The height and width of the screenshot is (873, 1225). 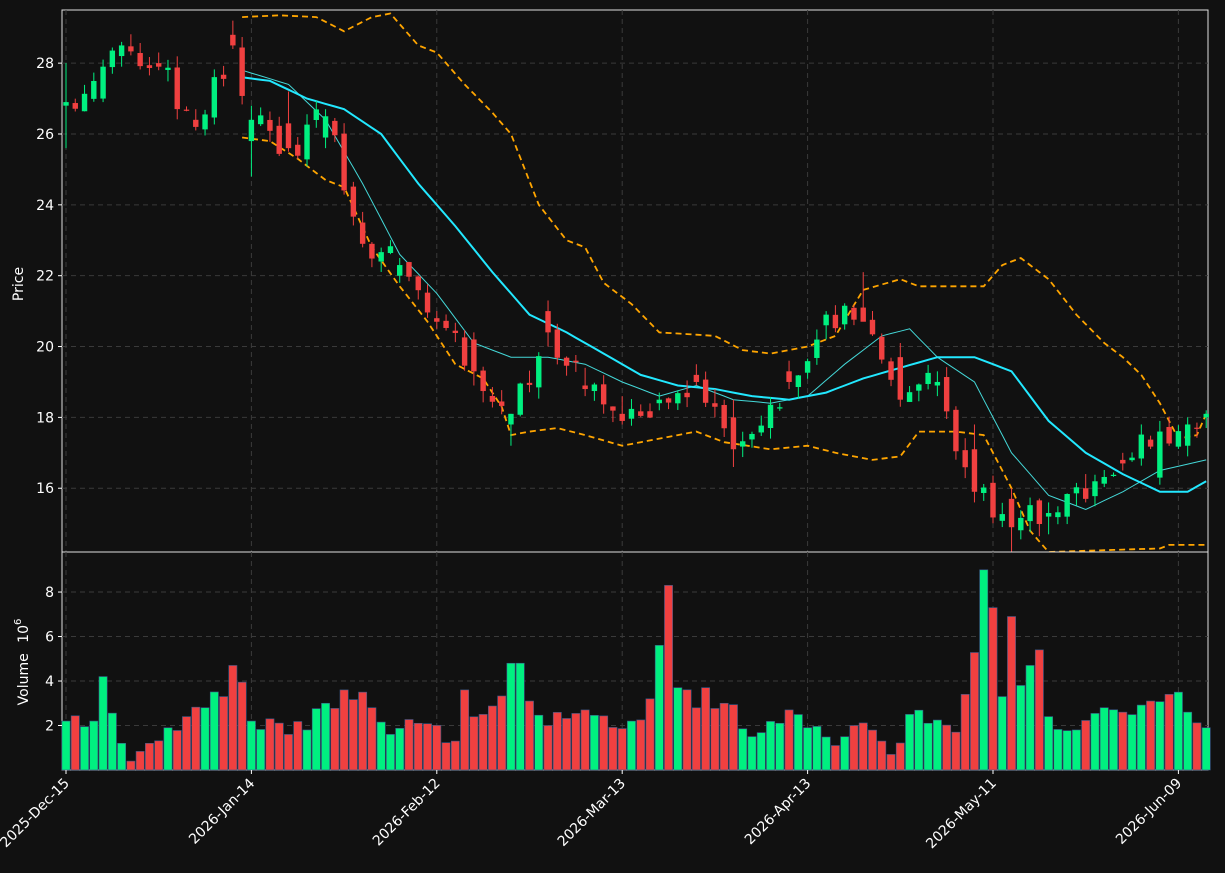 What do you see at coordinates (19, 284) in the screenshot?
I see `price-y-axis-label: Price` at bounding box center [19, 284].